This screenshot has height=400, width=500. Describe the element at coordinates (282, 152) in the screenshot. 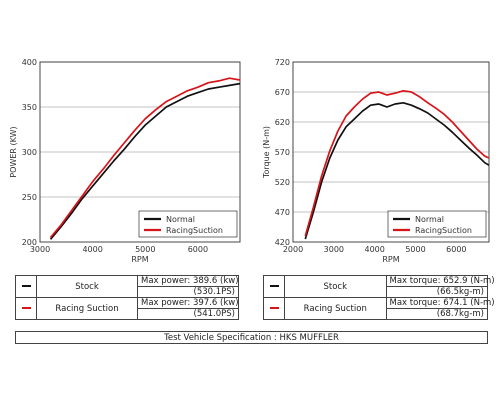

I see `y-tick-label: 570` at that location.